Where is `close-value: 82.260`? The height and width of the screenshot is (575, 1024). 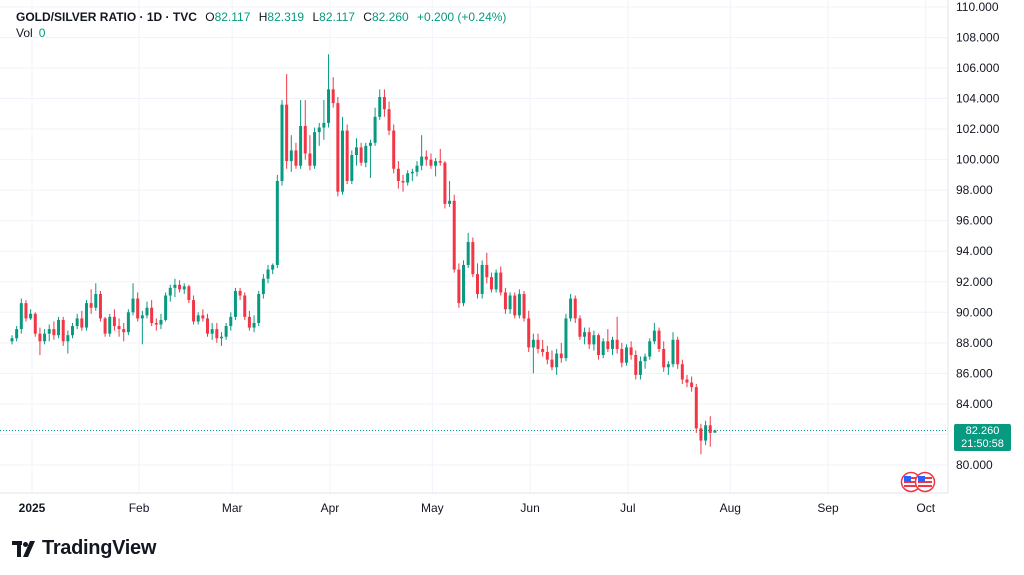
close-value: 82.260 is located at coordinates (390, 17).